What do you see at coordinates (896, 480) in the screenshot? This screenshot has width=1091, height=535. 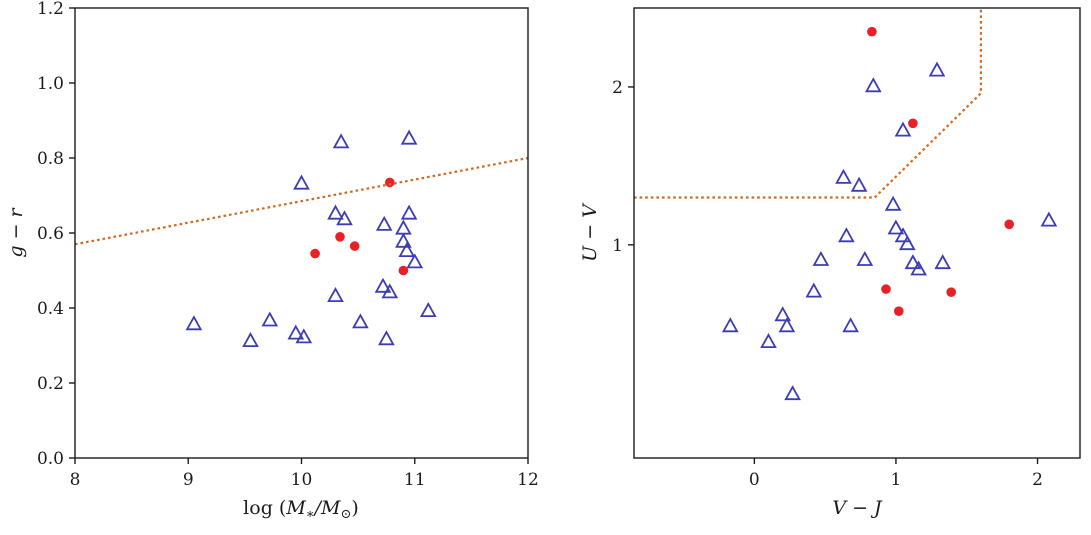 I see `x-tick-label: 1` at bounding box center [896, 480].